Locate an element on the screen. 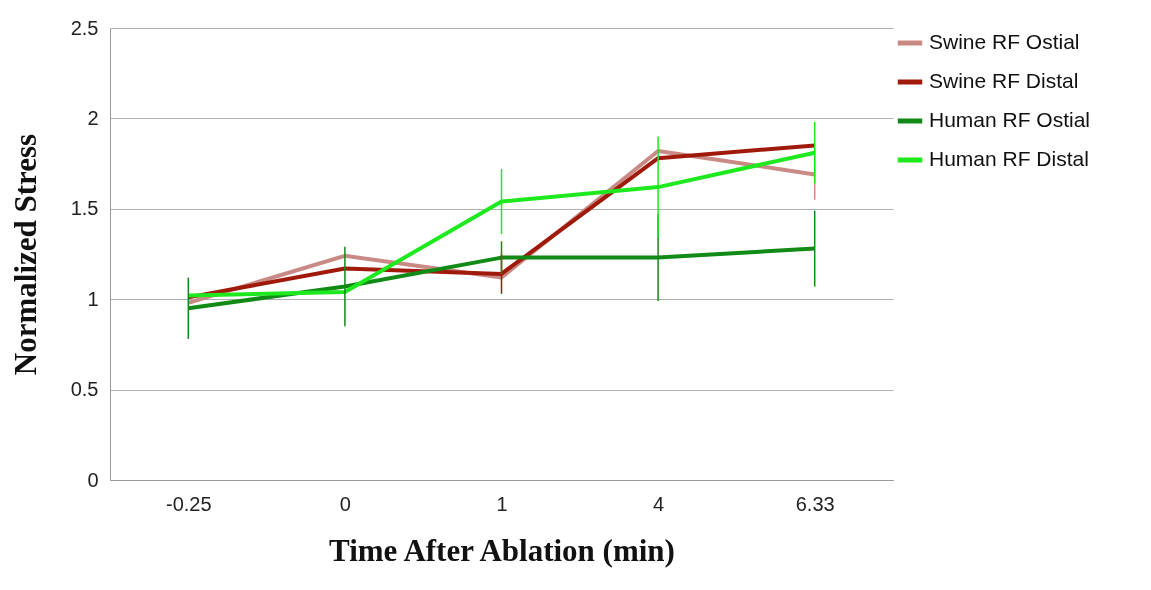  legend-label: Human RF Ostial is located at coordinates (1010, 119).